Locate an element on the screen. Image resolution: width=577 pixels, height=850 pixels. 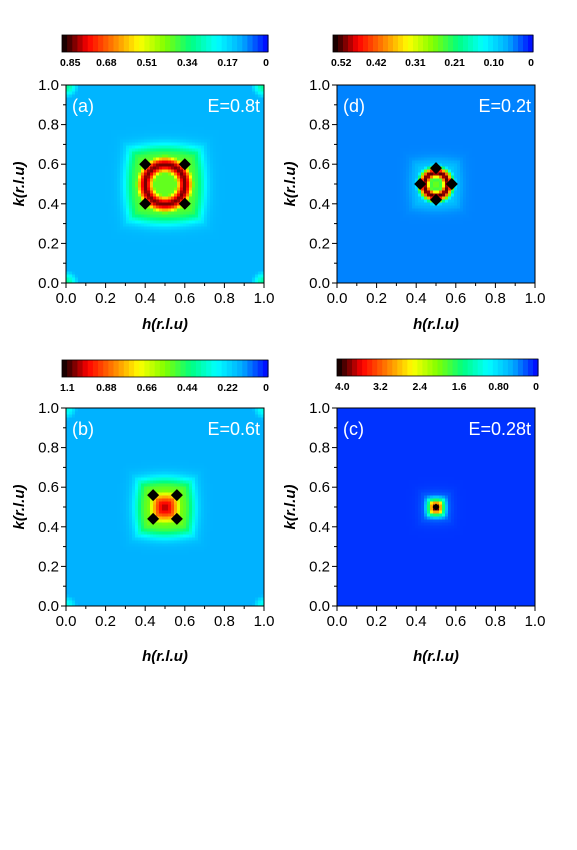
colorbar-tick-label: 0.42 is located at coordinates (376, 63).